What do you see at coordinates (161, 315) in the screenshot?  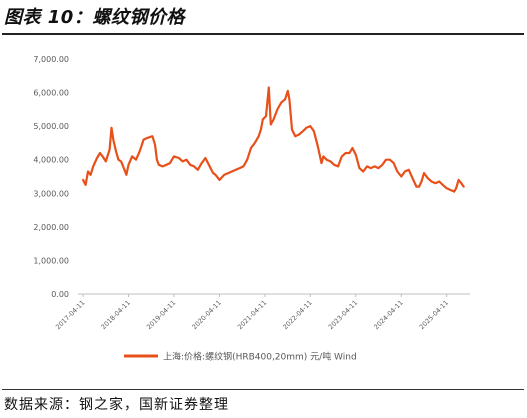 I see `x-tick-label: 2019-04-11` at bounding box center [161, 315].